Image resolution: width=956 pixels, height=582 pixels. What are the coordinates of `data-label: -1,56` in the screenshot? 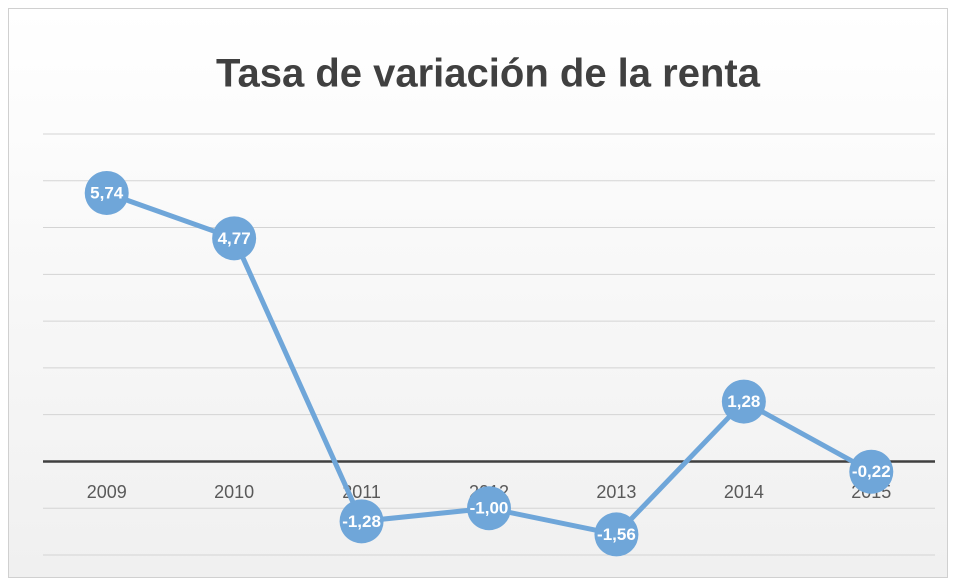 It's located at (616, 534).